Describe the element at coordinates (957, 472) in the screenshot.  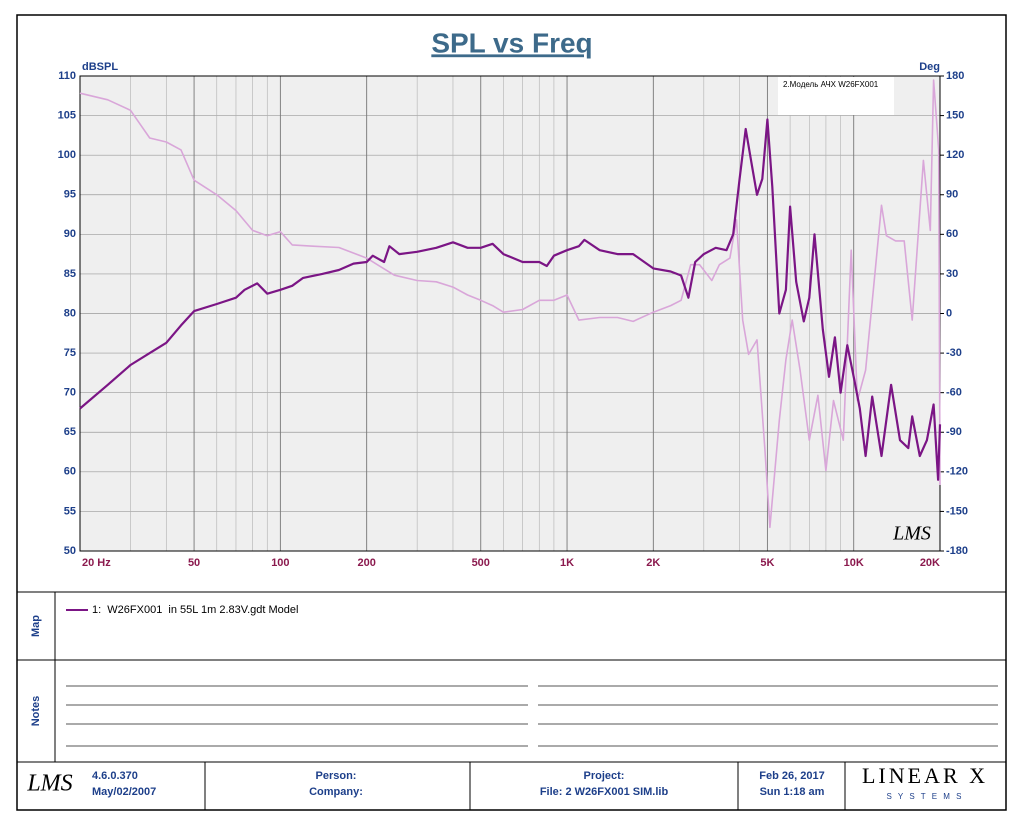
I see `y2-tick-label: -120` at that location.